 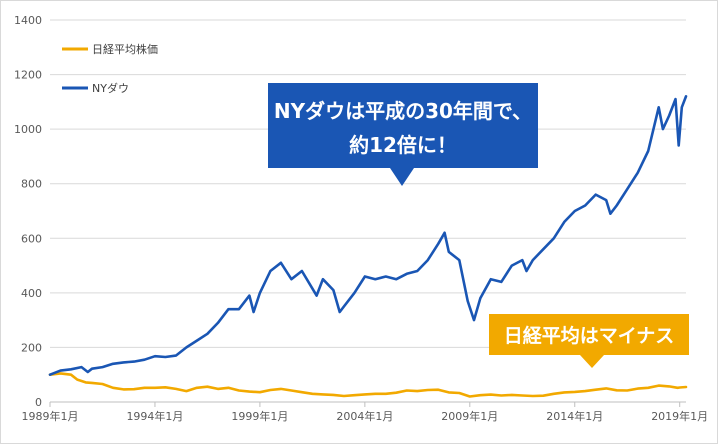 I want to click on y-axis-ticks: 0 200 400 600 800 1000 1200 1400, so click(x=28, y=211).